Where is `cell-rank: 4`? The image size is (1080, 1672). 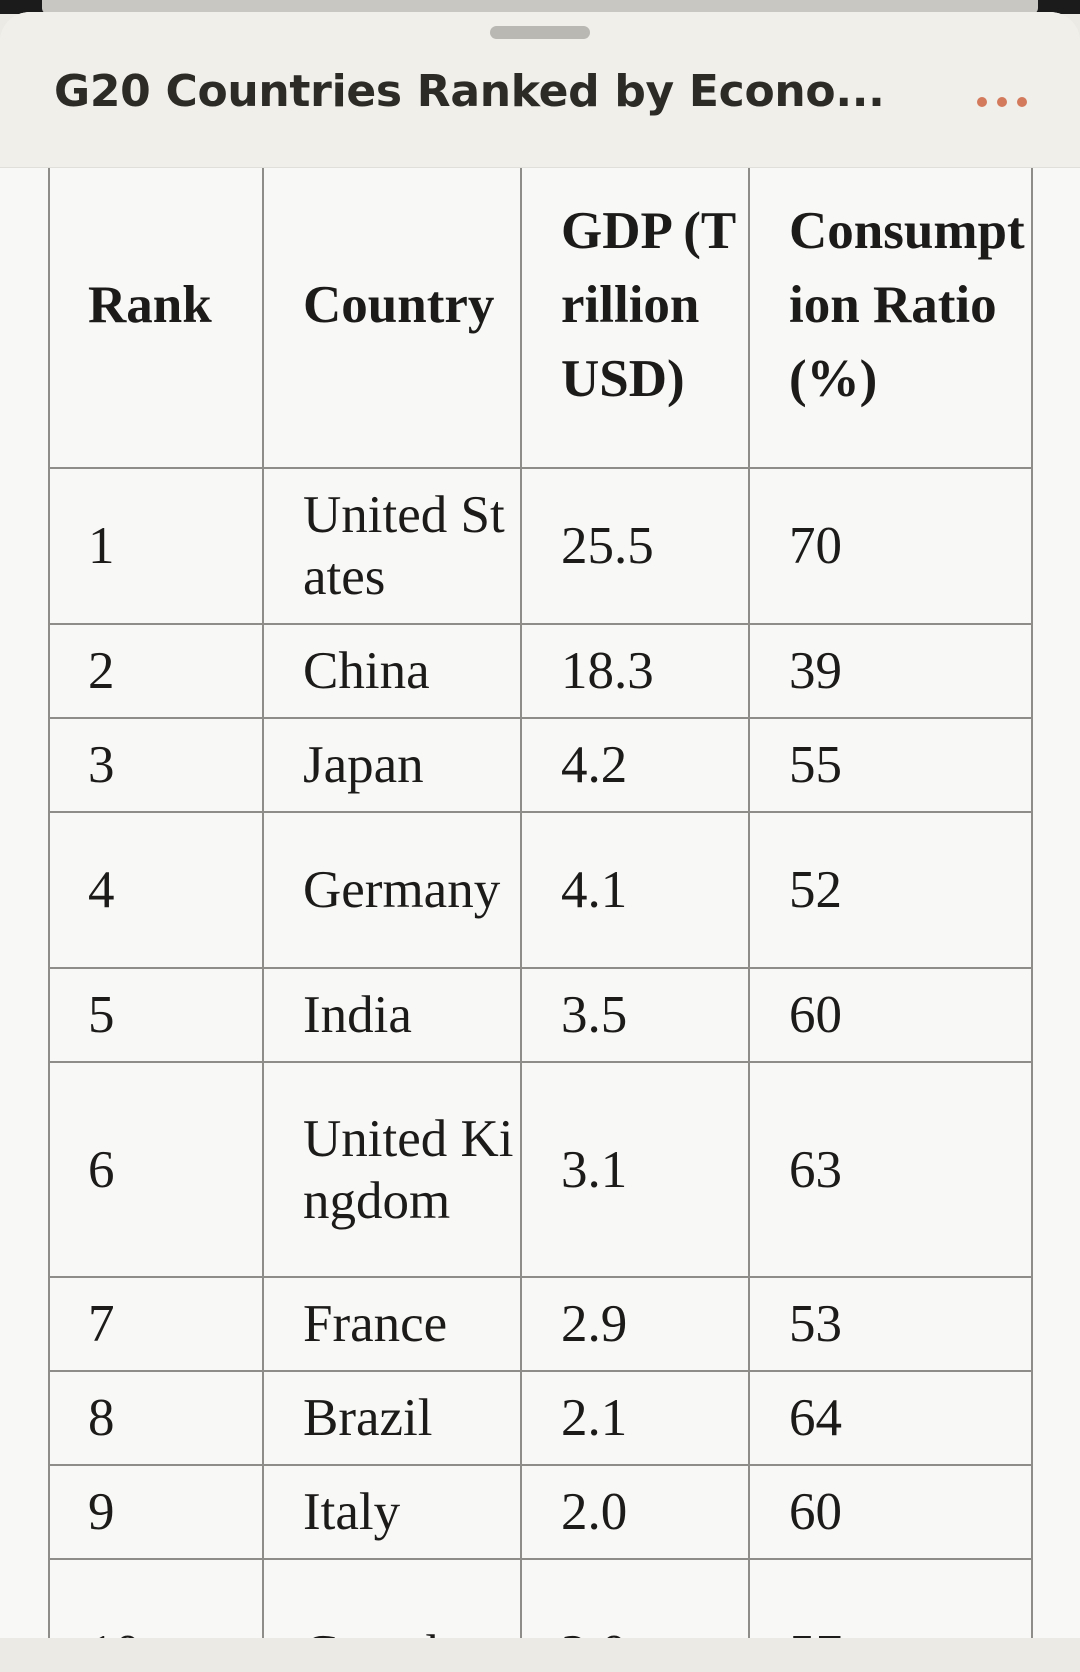
cell-rank: 4 is located at coordinates (156, 890).